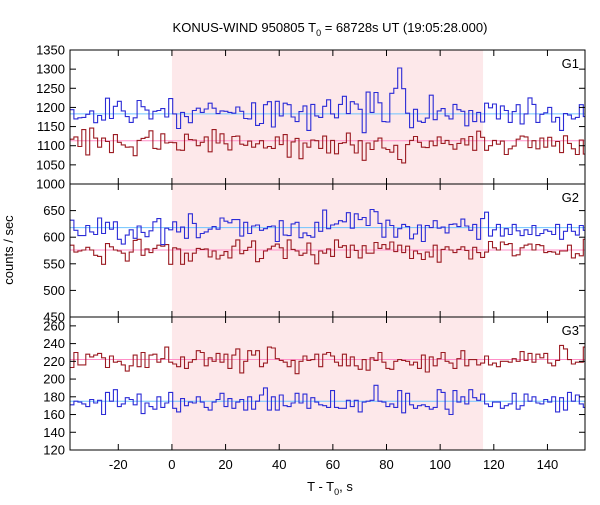 The width and height of the screenshot is (600, 505). Describe the element at coordinates (54, 325) in the screenshot. I see `y-tick-label: 260` at that location.